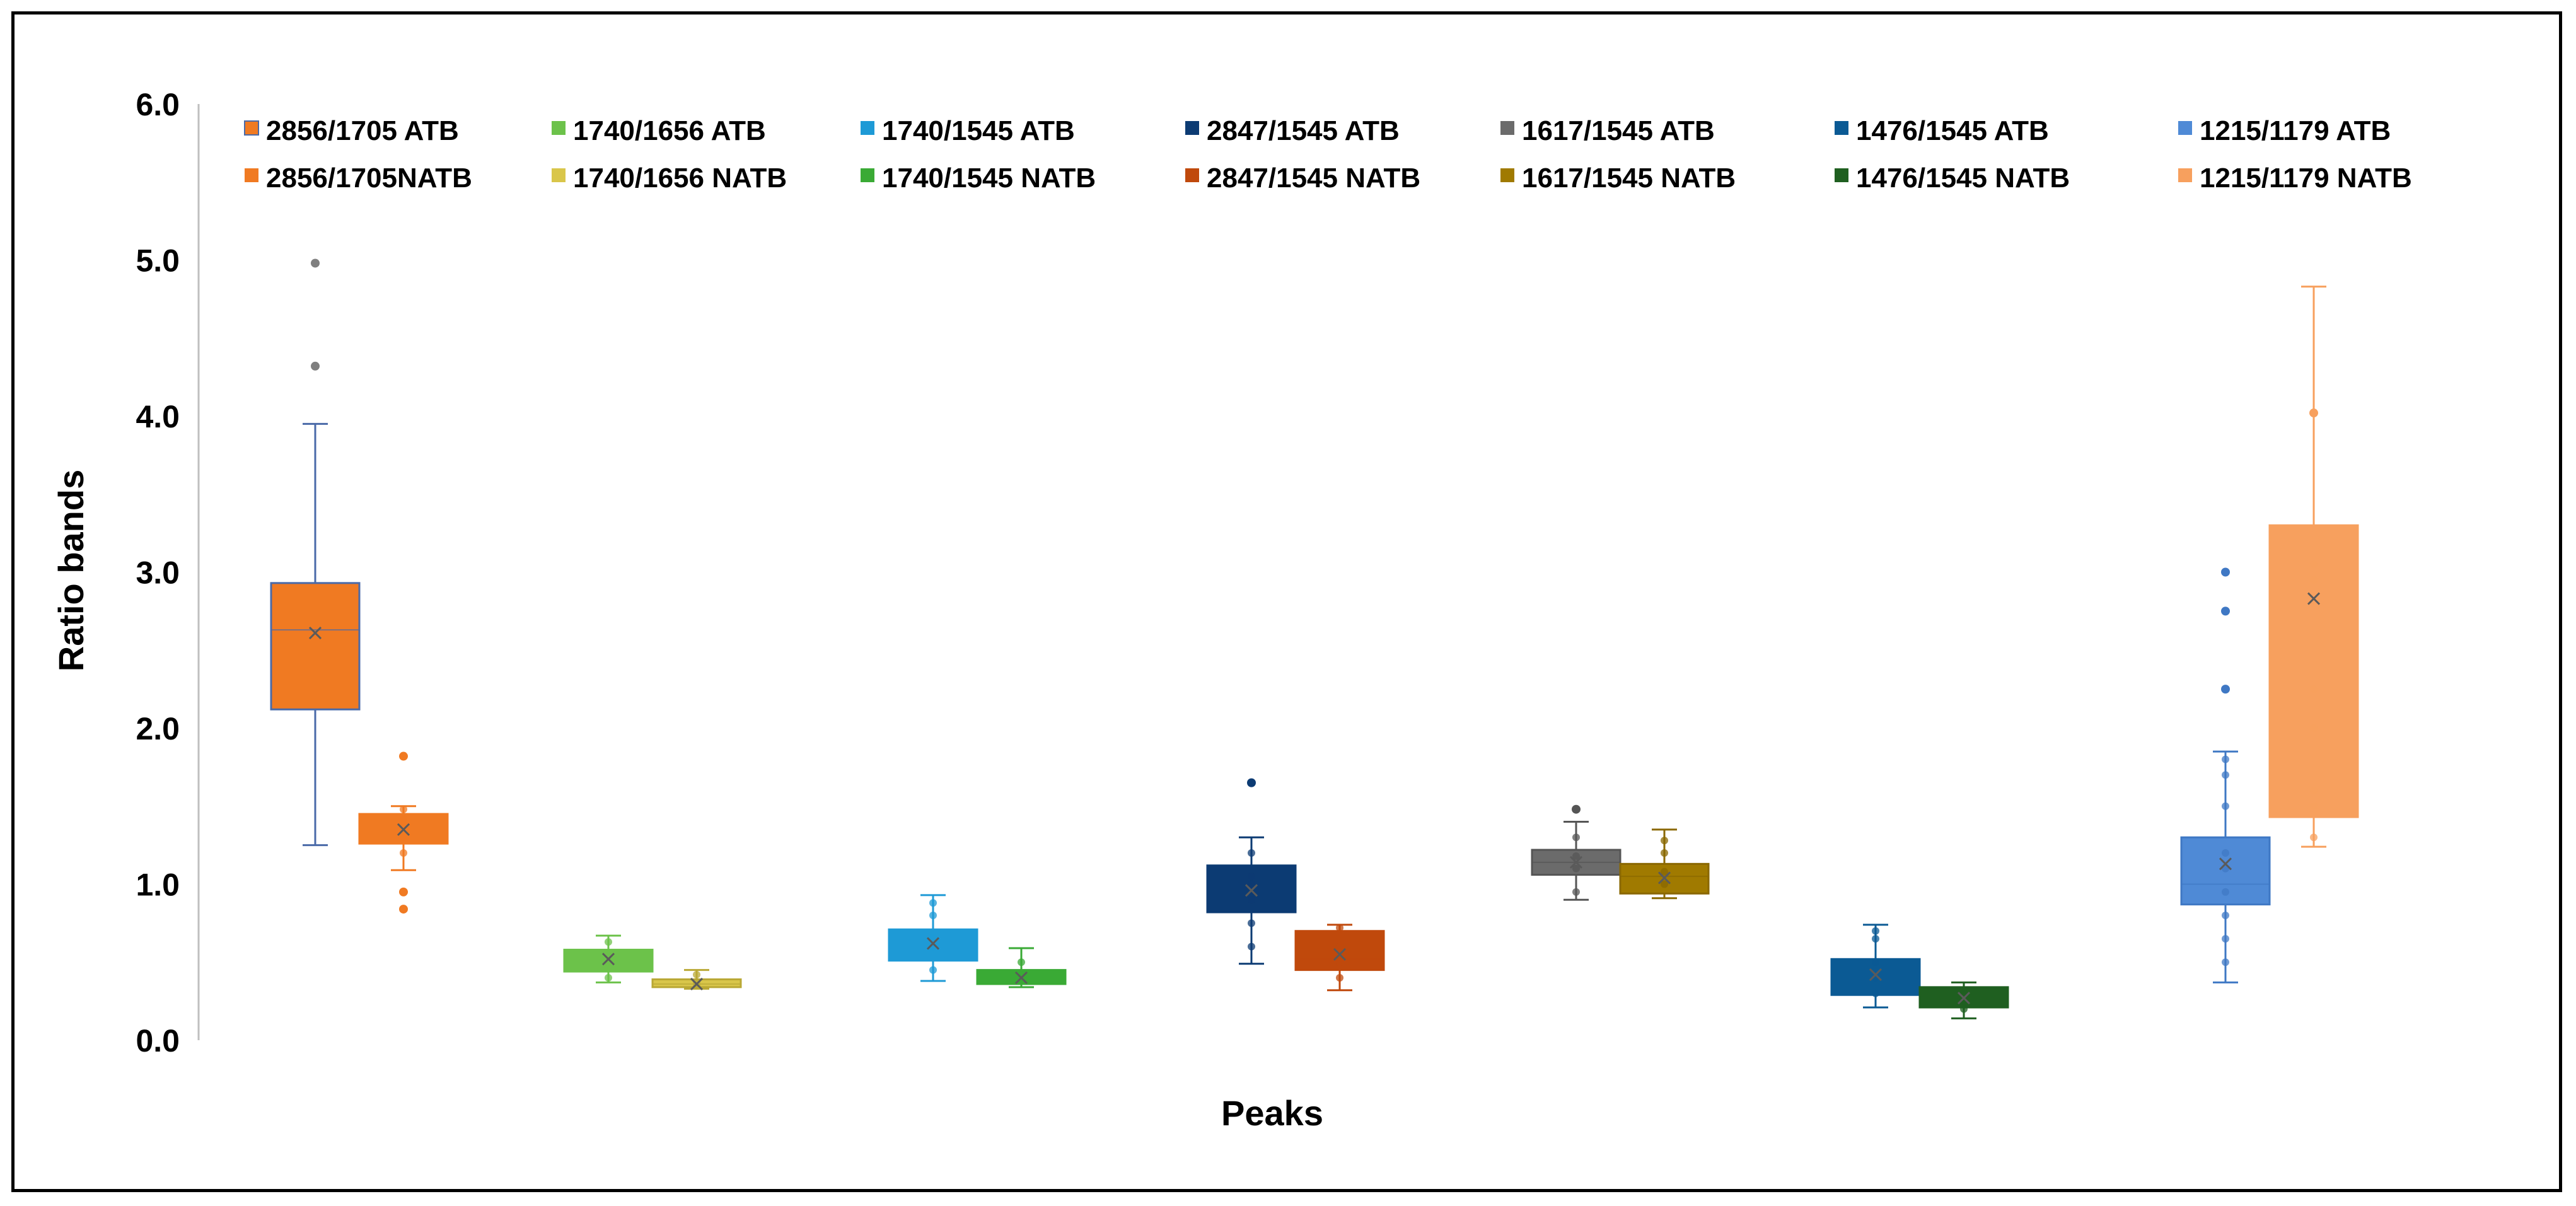 The width and height of the screenshot is (2576, 1206). I want to click on legend-item: 1215/1179 ATB, so click(2284, 130).